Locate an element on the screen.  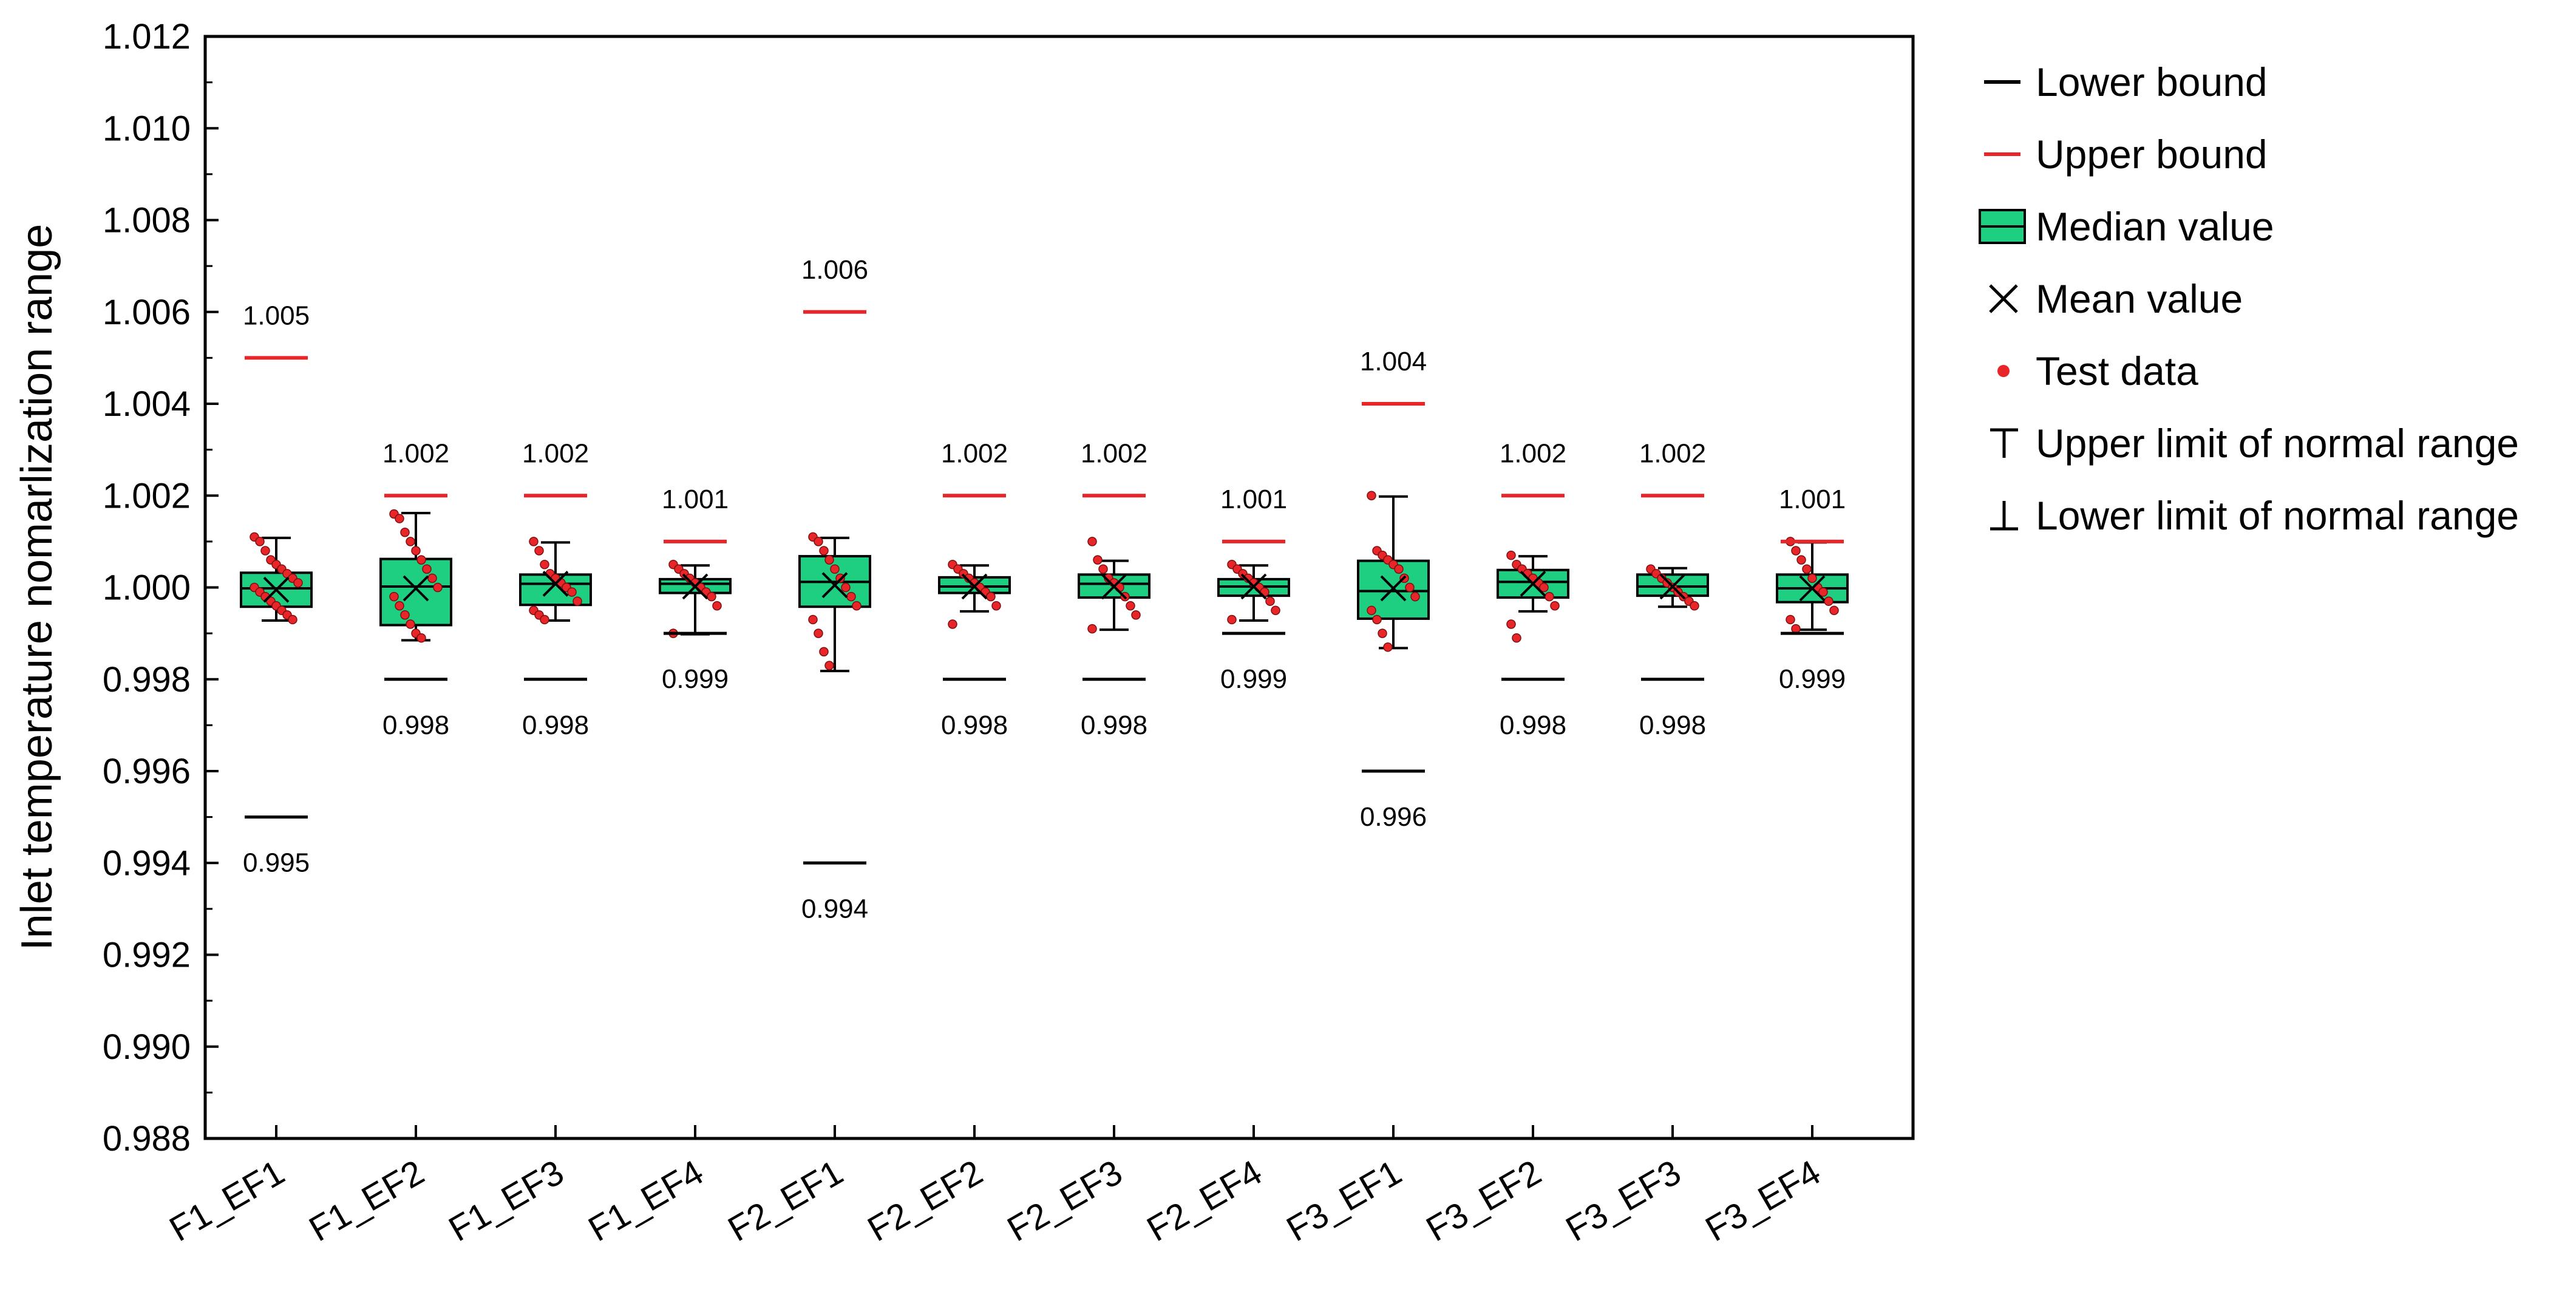
y-tick-label: 1.000 is located at coordinates (147, 588).